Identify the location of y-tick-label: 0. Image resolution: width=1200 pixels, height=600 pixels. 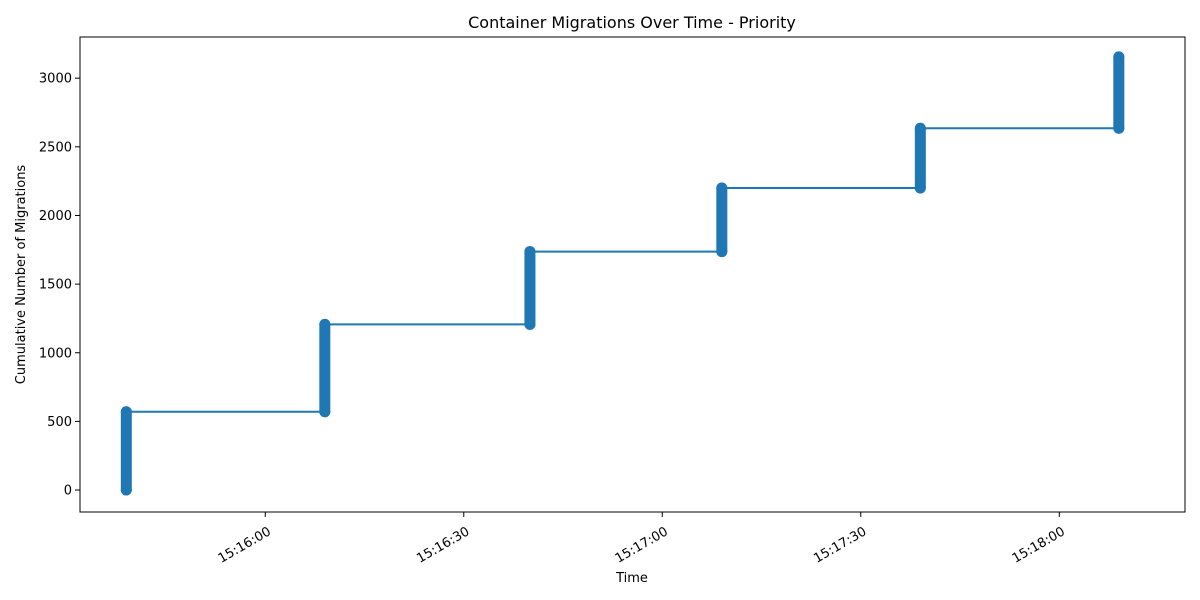
(68, 491).